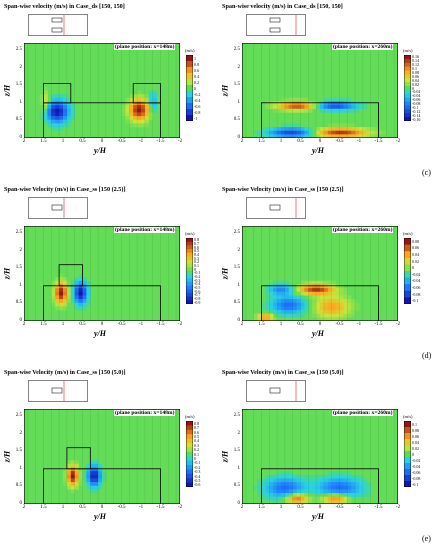 This screenshot has height=550, width=433. I want to click on building-outline, so click(102, 303).